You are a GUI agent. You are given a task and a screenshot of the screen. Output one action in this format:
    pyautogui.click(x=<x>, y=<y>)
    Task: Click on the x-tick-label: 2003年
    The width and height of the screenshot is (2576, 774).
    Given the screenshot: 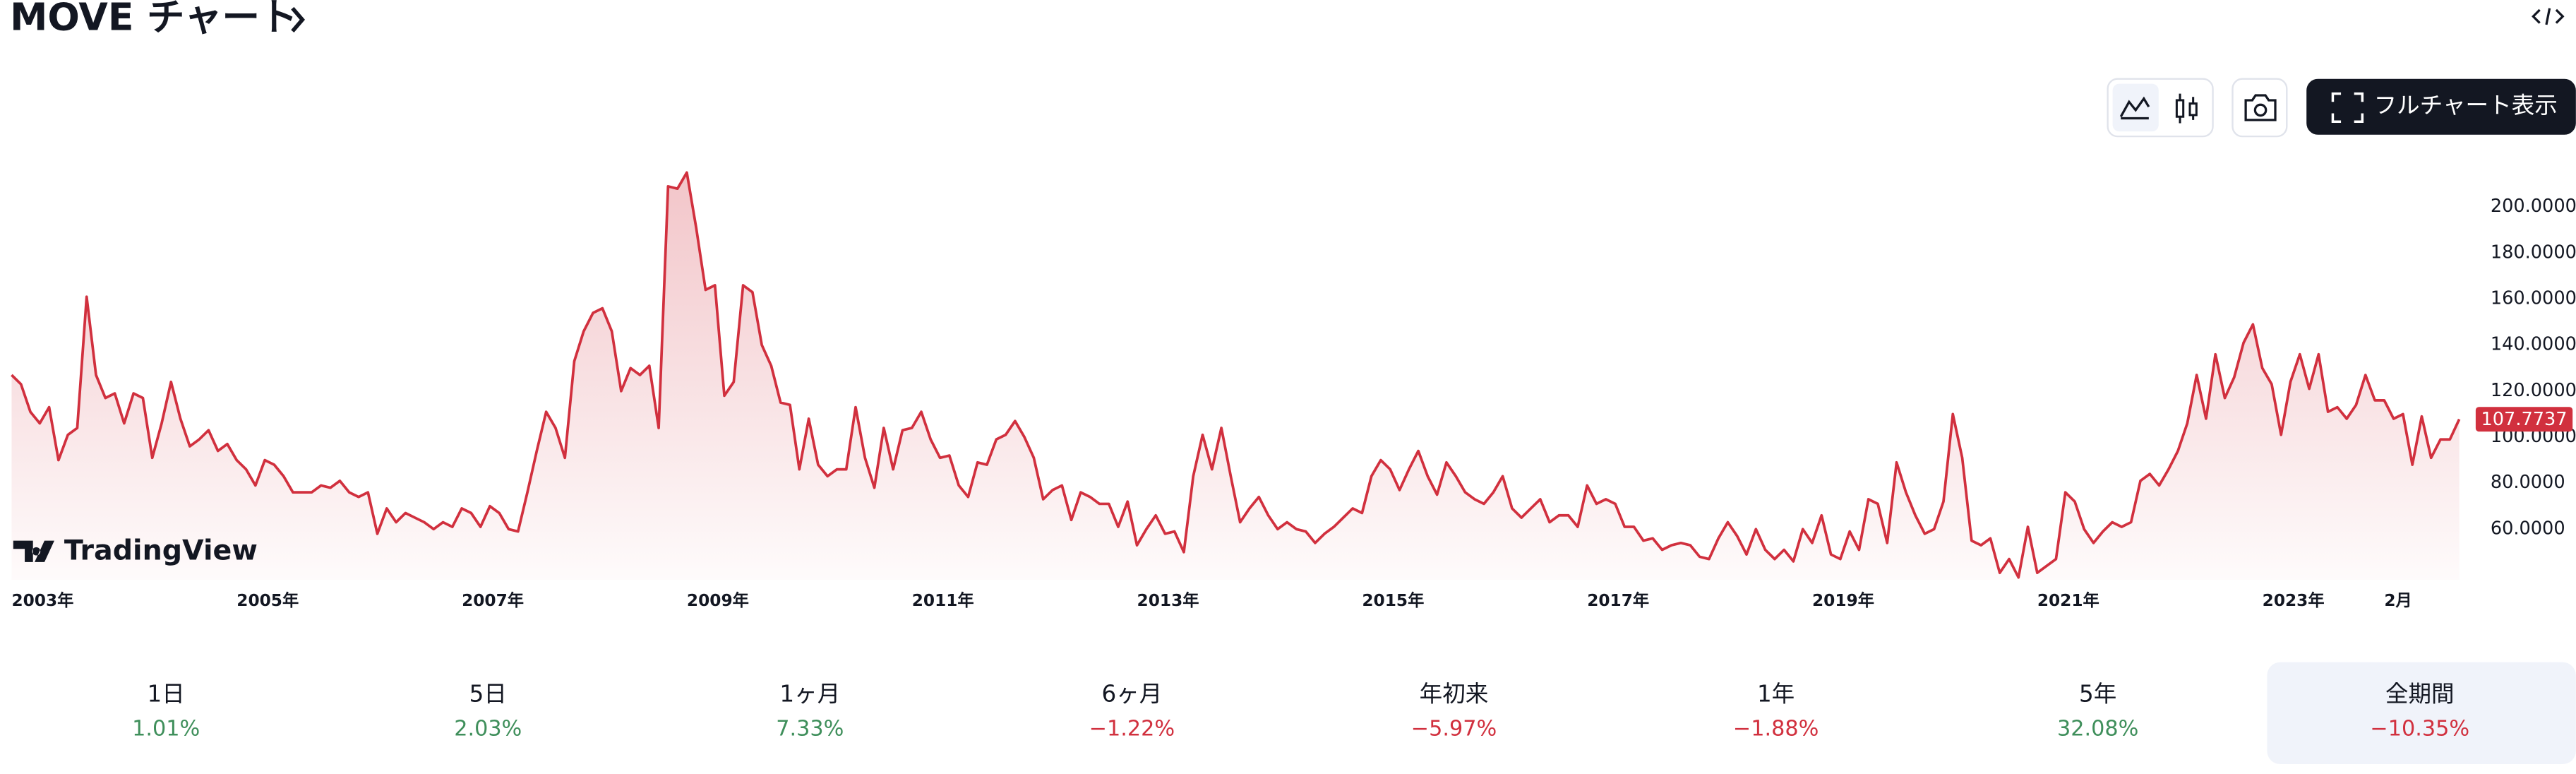 What is the action you would take?
    pyautogui.click(x=42, y=601)
    